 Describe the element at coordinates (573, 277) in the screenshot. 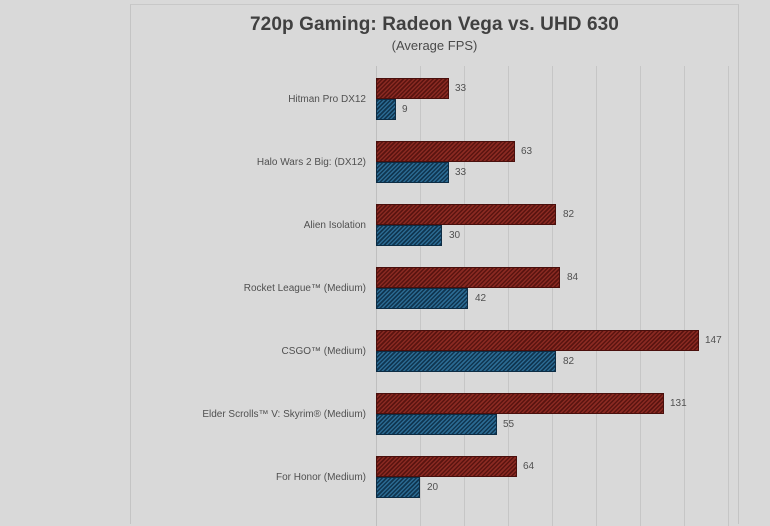

I see `value-label: 84` at that location.